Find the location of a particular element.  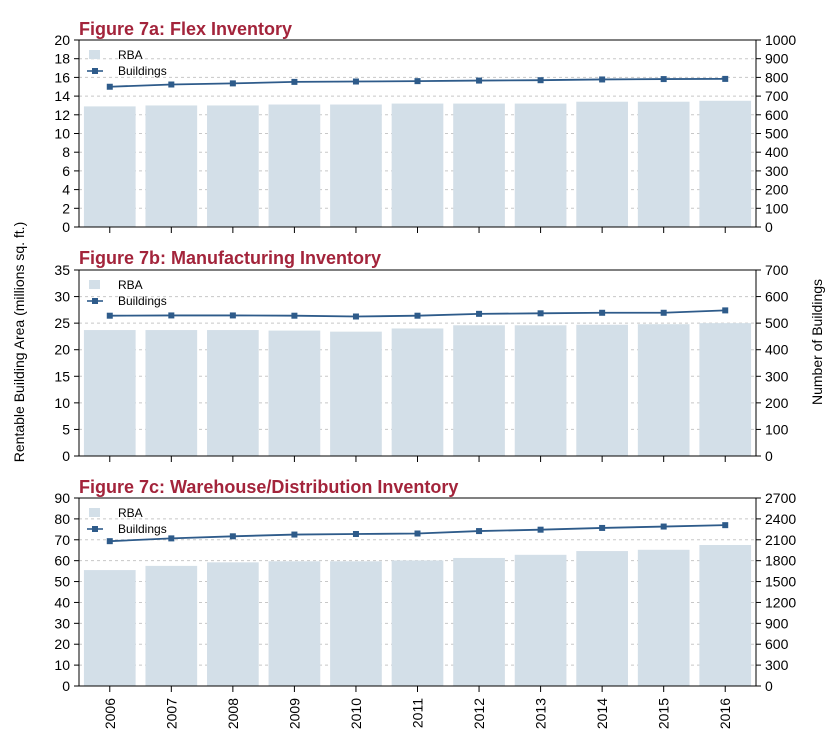

x-tick-label: 2011 is located at coordinates (418, 713).